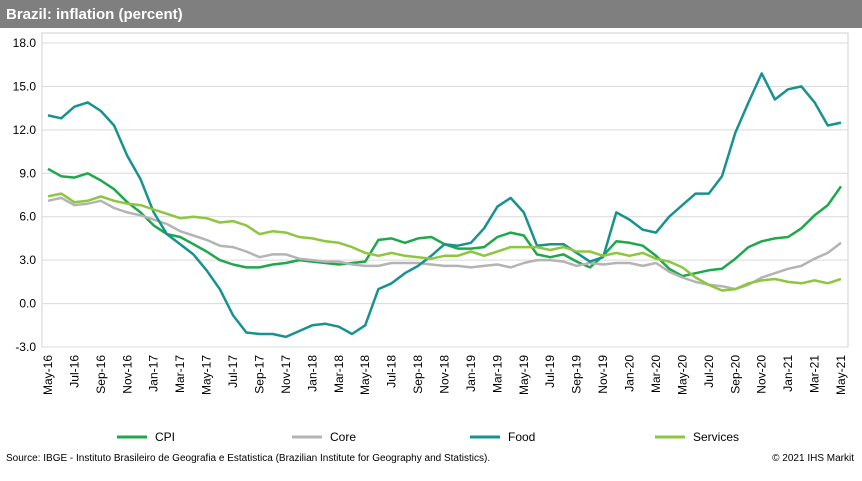 The height and width of the screenshot is (481, 862). What do you see at coordinates (74, 371) in the screenshot?
I see `x-tick-label: Jul-16` at bounding box center [74, 371].